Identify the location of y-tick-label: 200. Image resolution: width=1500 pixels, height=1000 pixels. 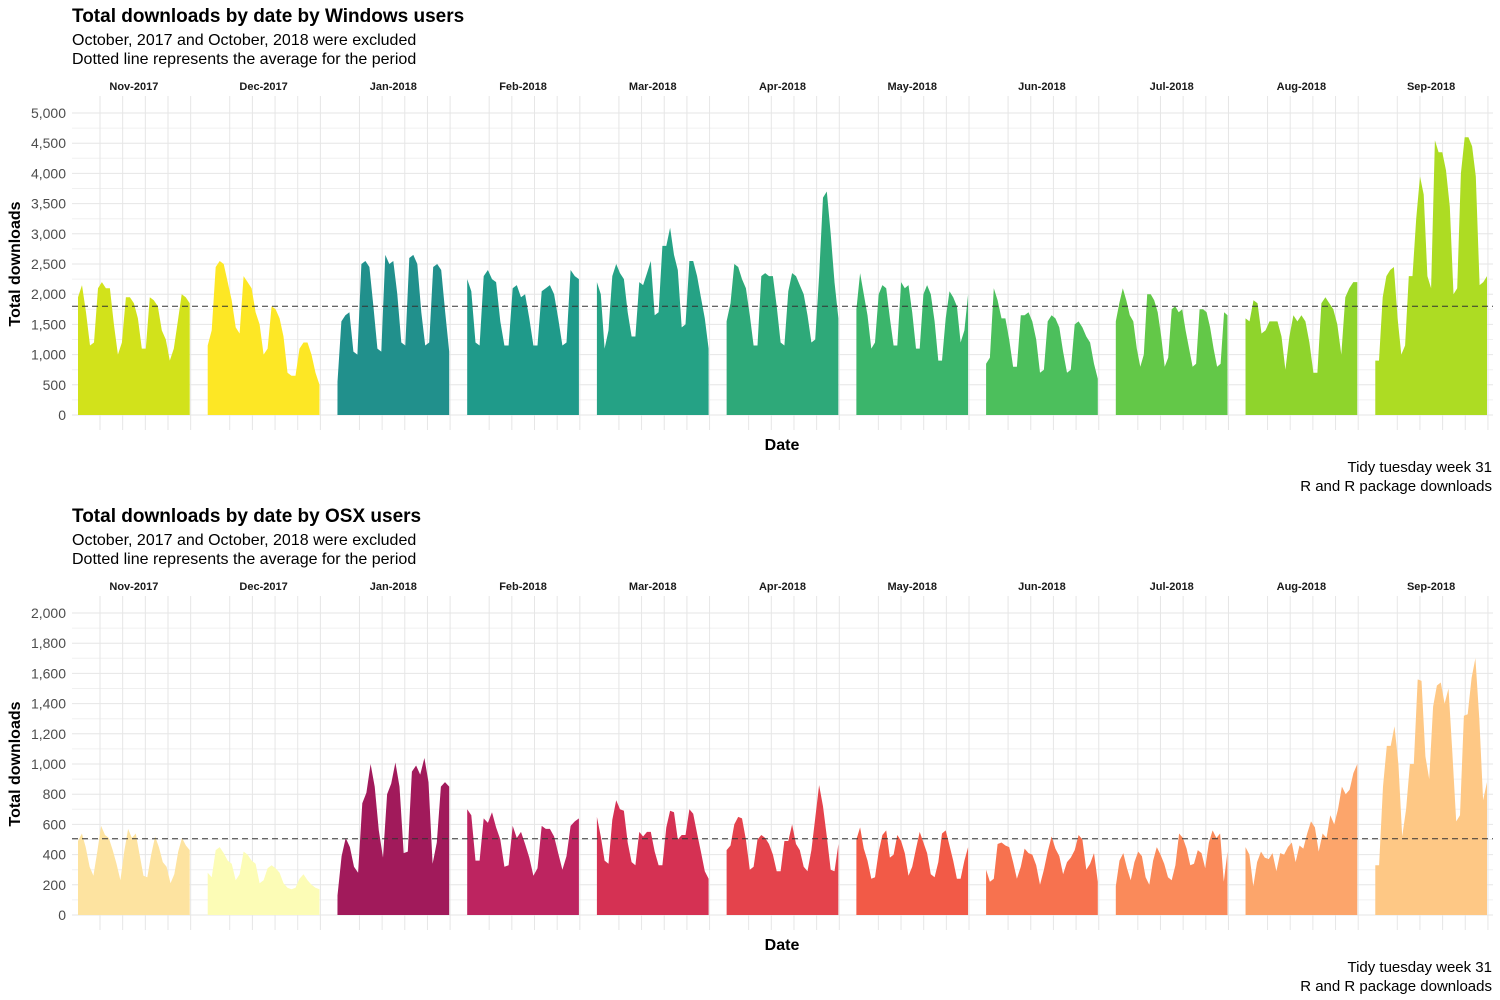
(55, 885).